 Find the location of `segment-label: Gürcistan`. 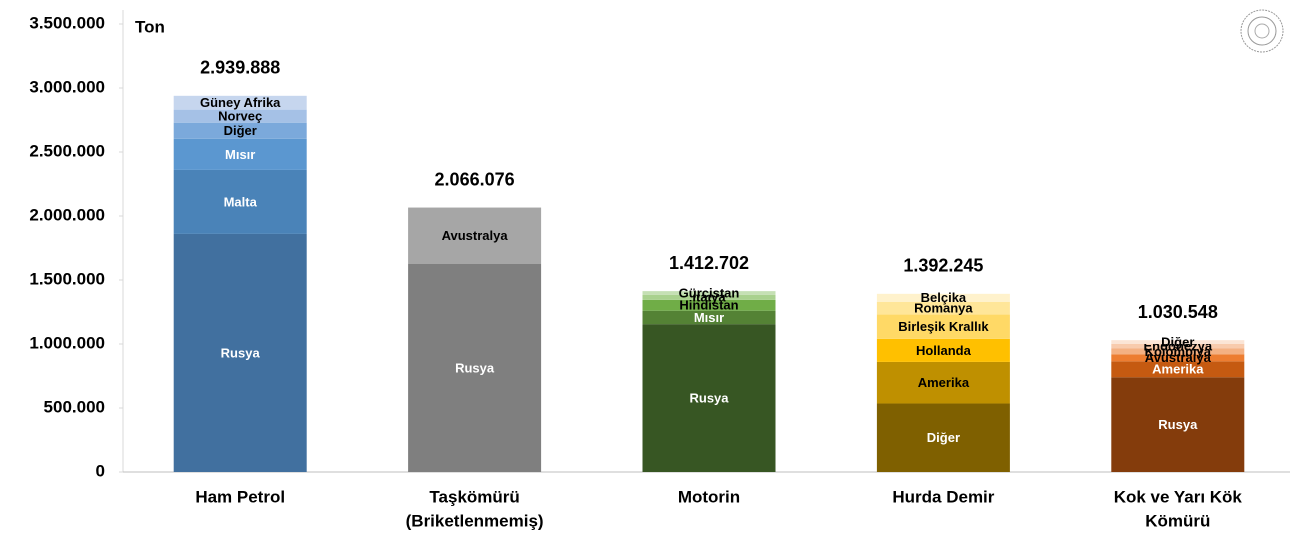

segment-label: Gürcistan is located at coordinates (709, 292).